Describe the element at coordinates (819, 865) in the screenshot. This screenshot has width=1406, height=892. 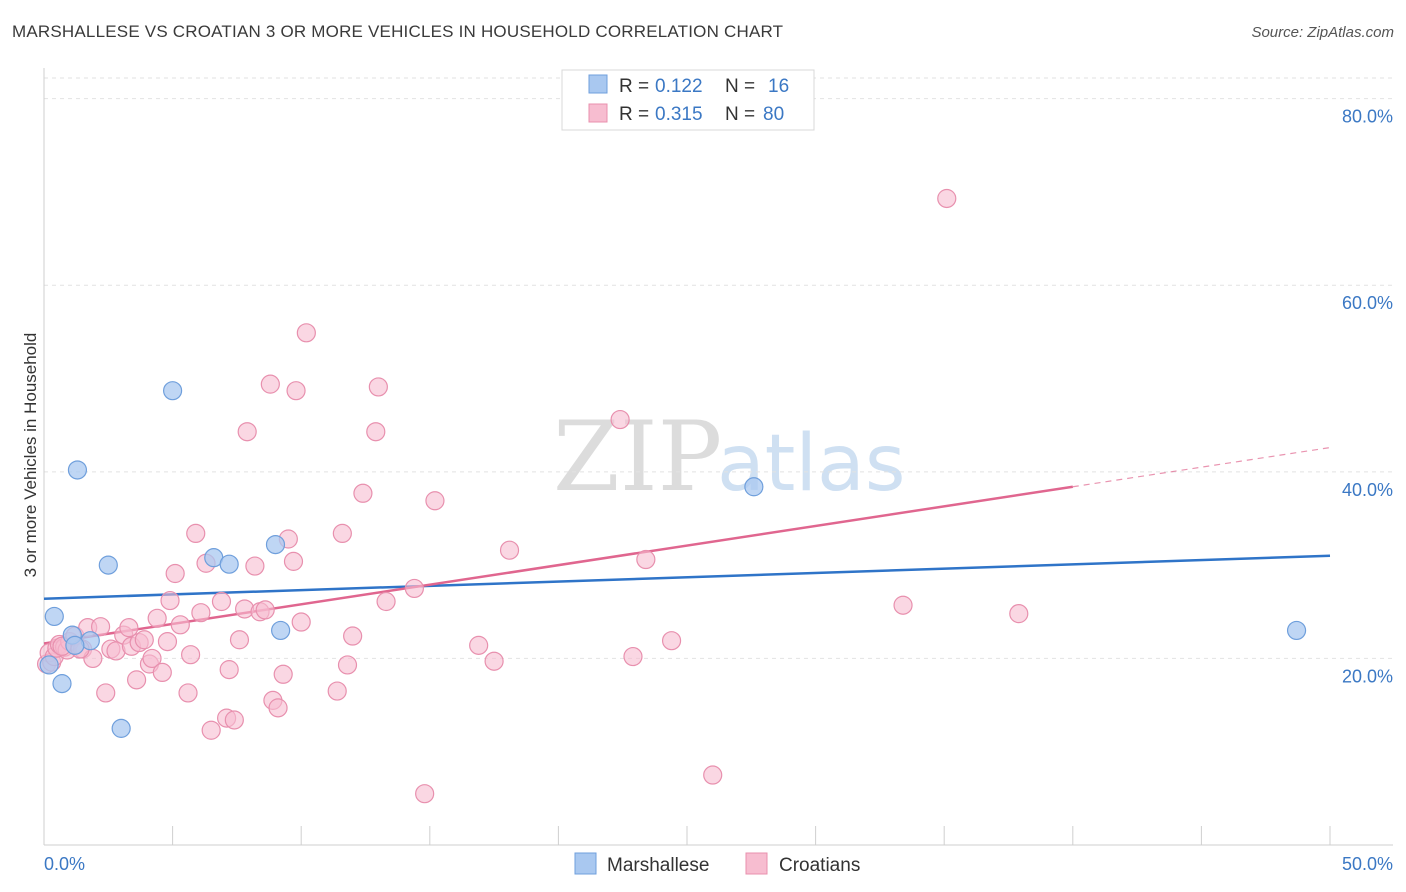
I see `bottom-legend-croatians: Croatians` at that location.